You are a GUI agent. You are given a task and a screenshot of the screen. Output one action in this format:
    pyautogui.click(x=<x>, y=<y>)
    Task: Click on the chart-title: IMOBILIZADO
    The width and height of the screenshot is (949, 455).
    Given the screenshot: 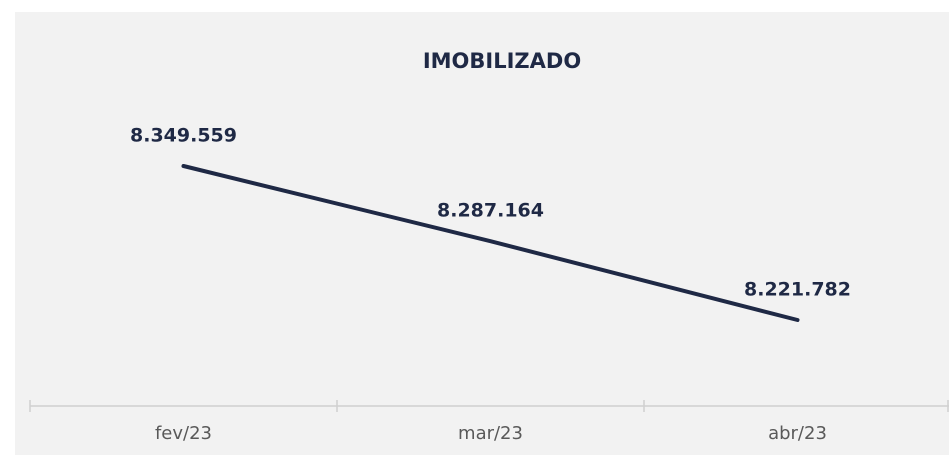 What is the action you would take?
    pyautogui.click(x=502, y=61)
    